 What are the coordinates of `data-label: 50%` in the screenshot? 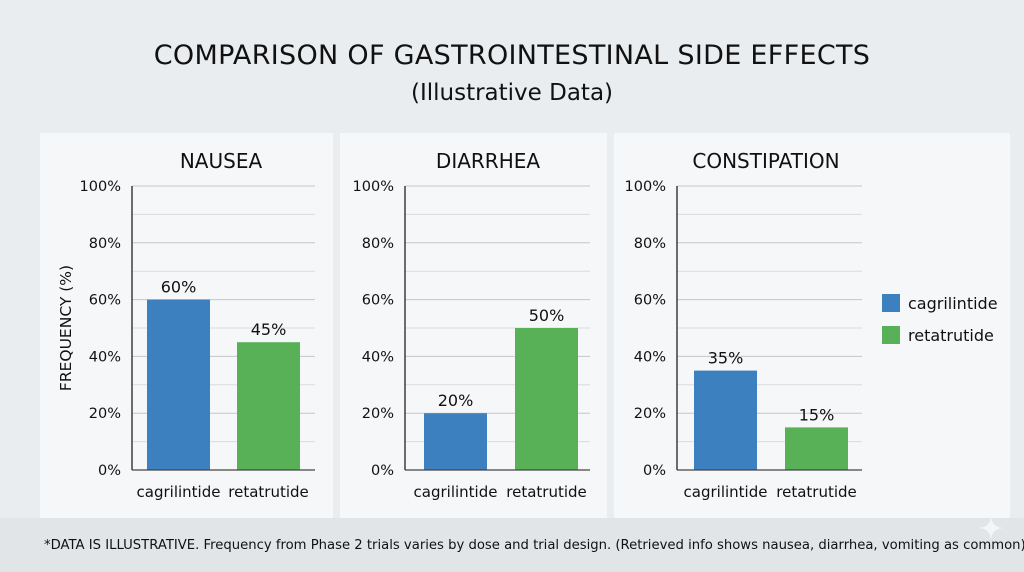 It's located at (547, 315).